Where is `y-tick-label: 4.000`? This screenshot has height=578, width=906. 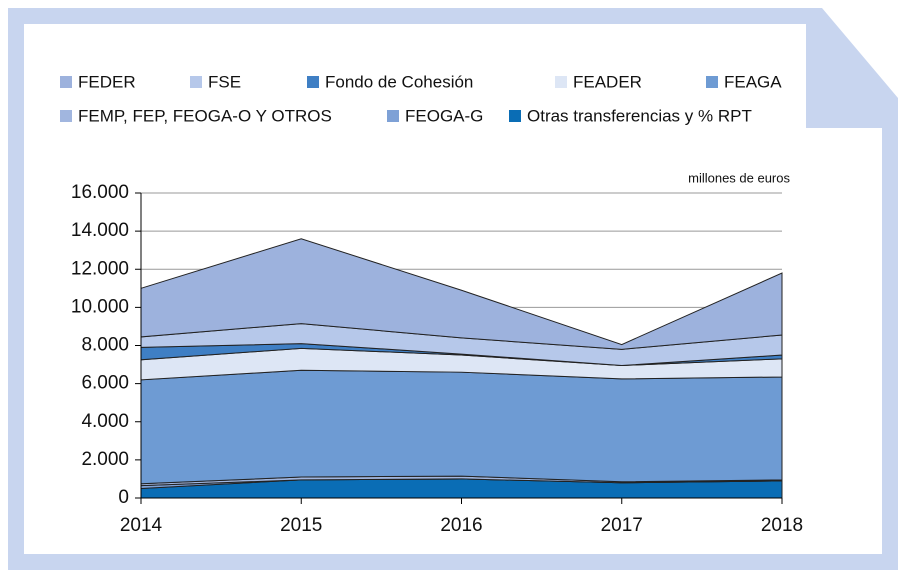 y-tick-label: 4.000 is located at coordinates (105, 421).